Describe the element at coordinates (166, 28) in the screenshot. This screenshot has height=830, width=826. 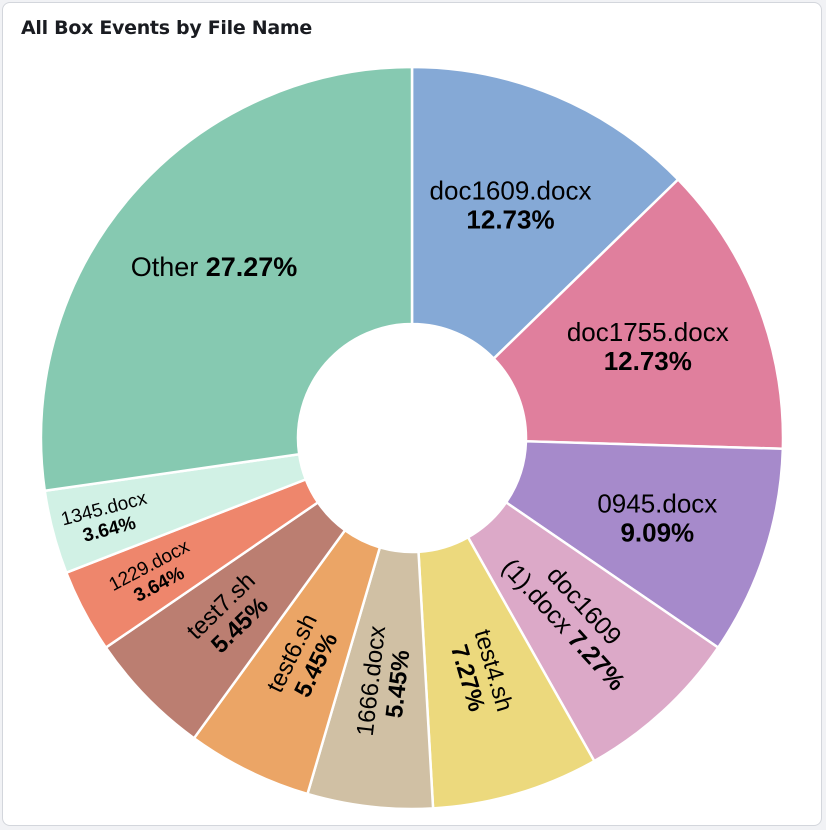
I see `chart-title: All Box Events by File Name` at that location.